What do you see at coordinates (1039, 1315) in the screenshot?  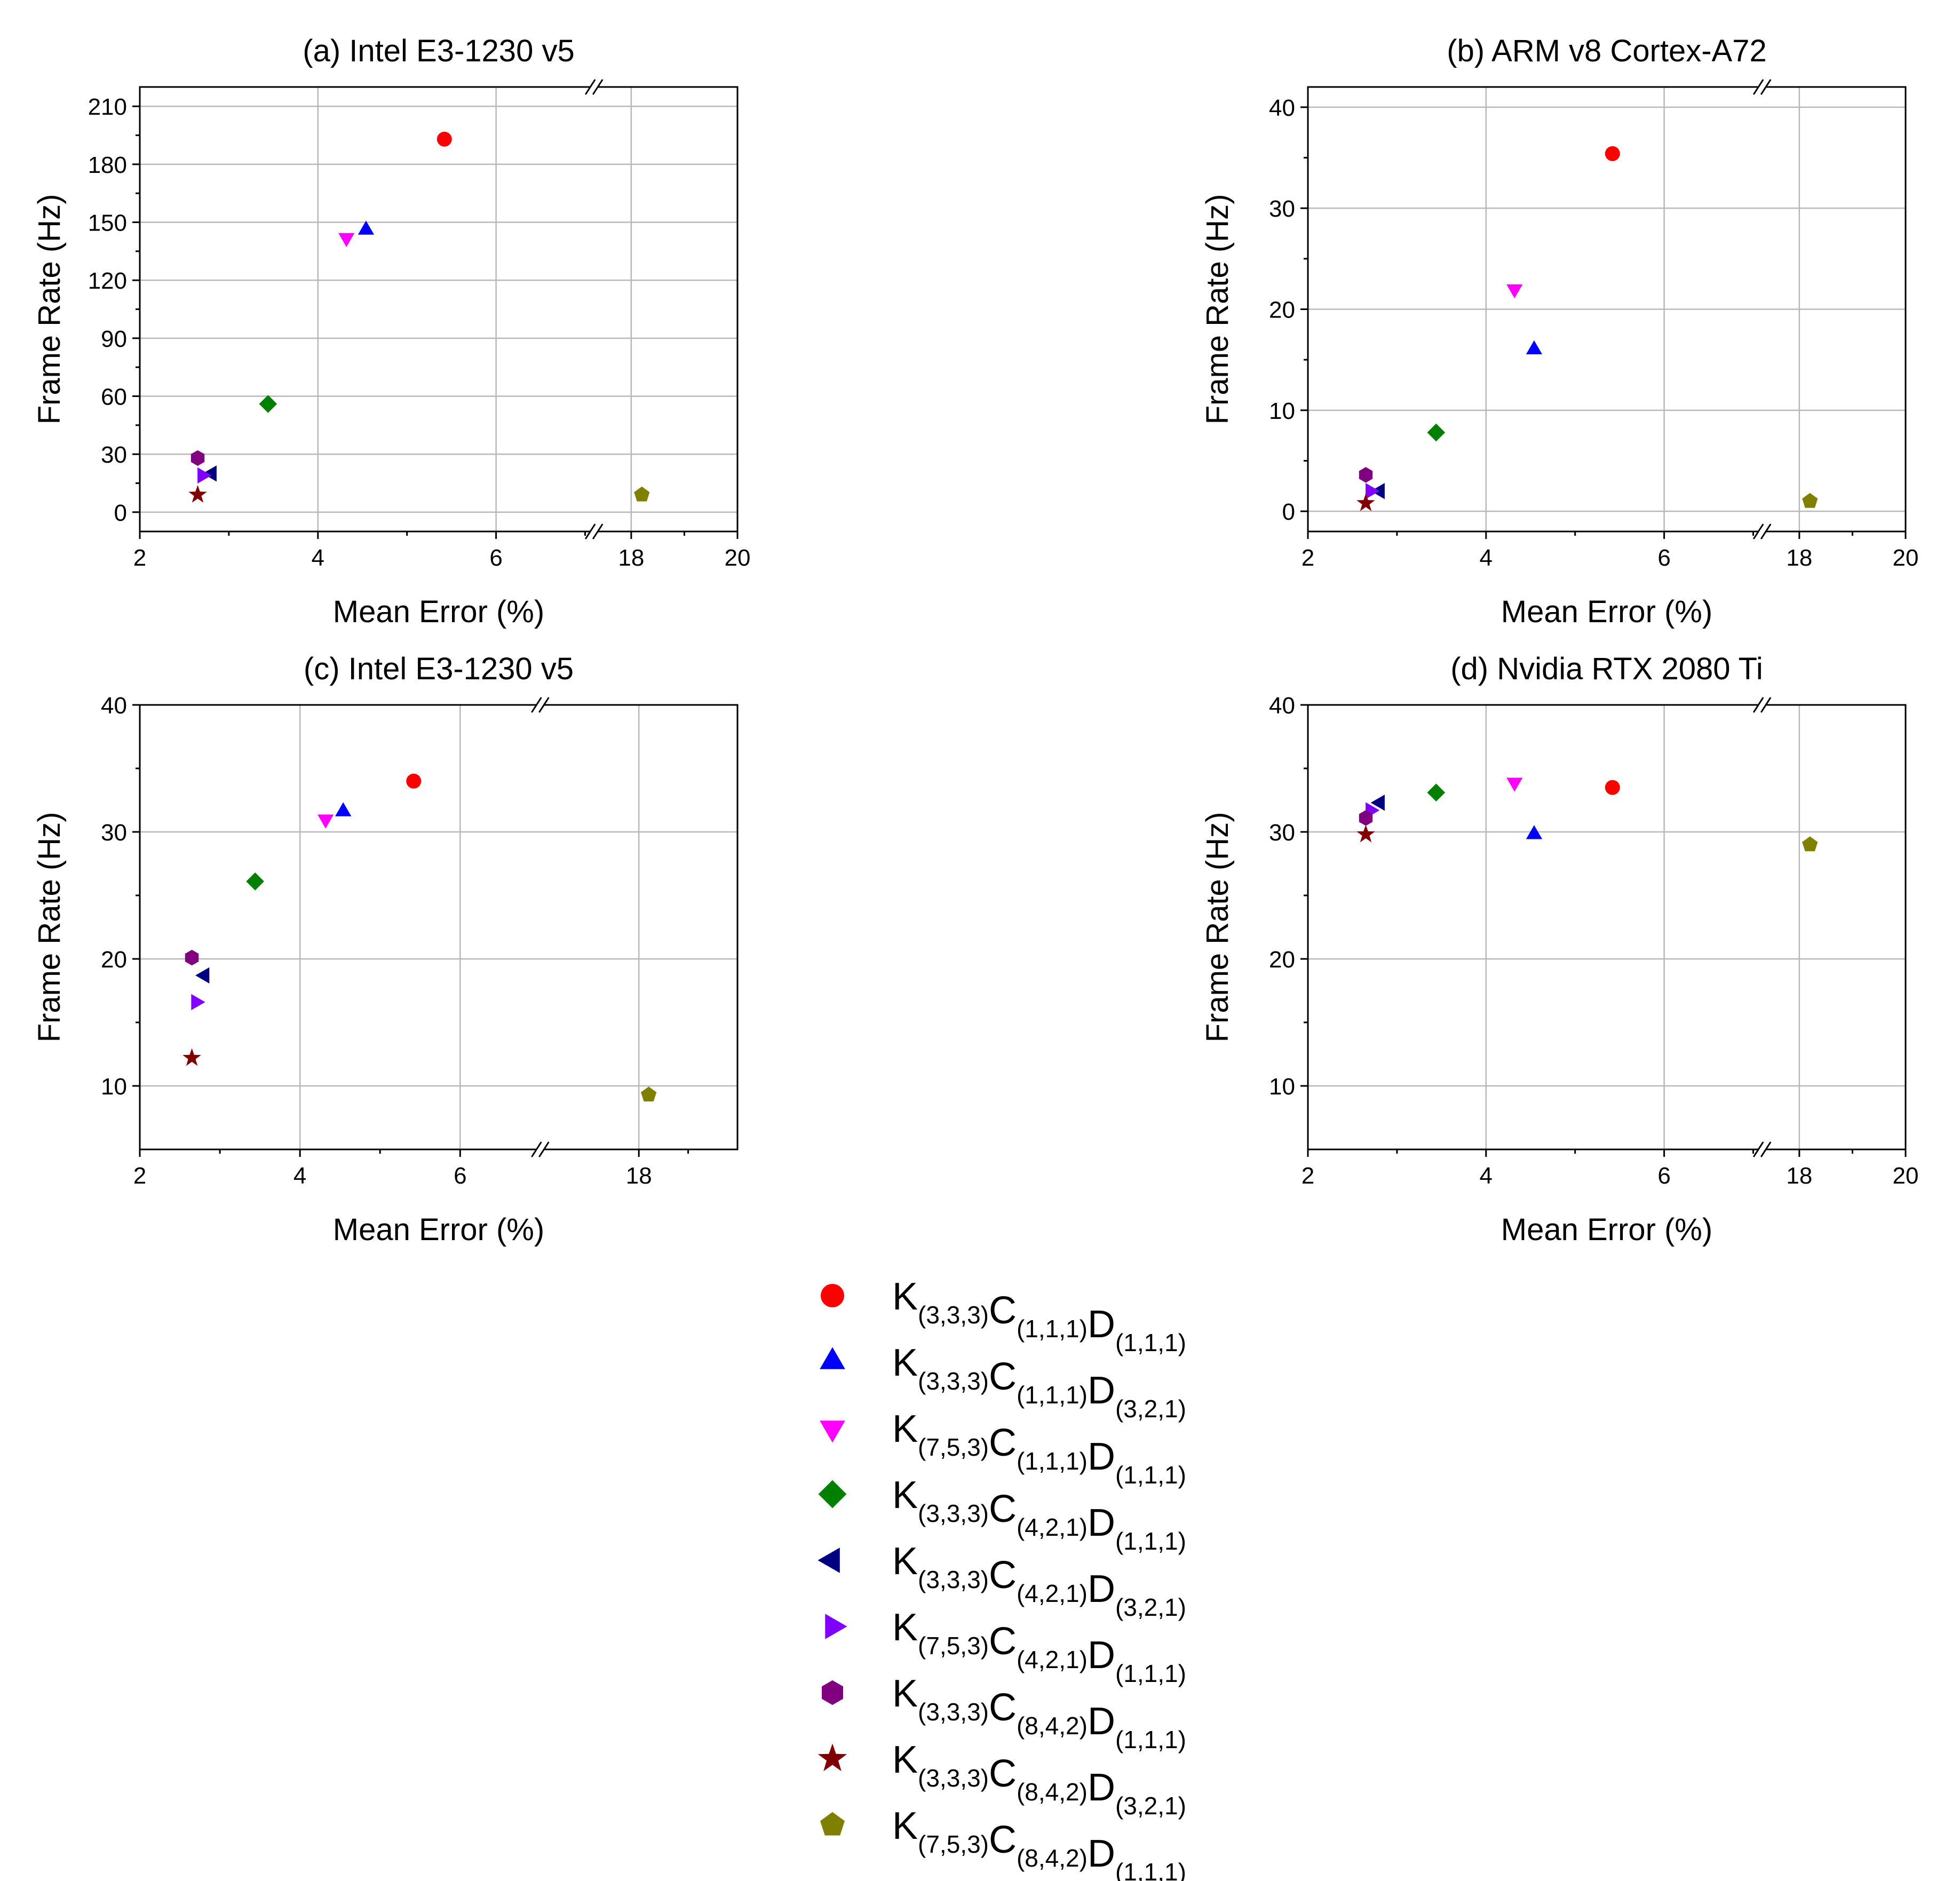 I see `legend-label: K(3,3,3)C(1,1,1)D(1,1,1)` at bounding box center [1039, 1315].